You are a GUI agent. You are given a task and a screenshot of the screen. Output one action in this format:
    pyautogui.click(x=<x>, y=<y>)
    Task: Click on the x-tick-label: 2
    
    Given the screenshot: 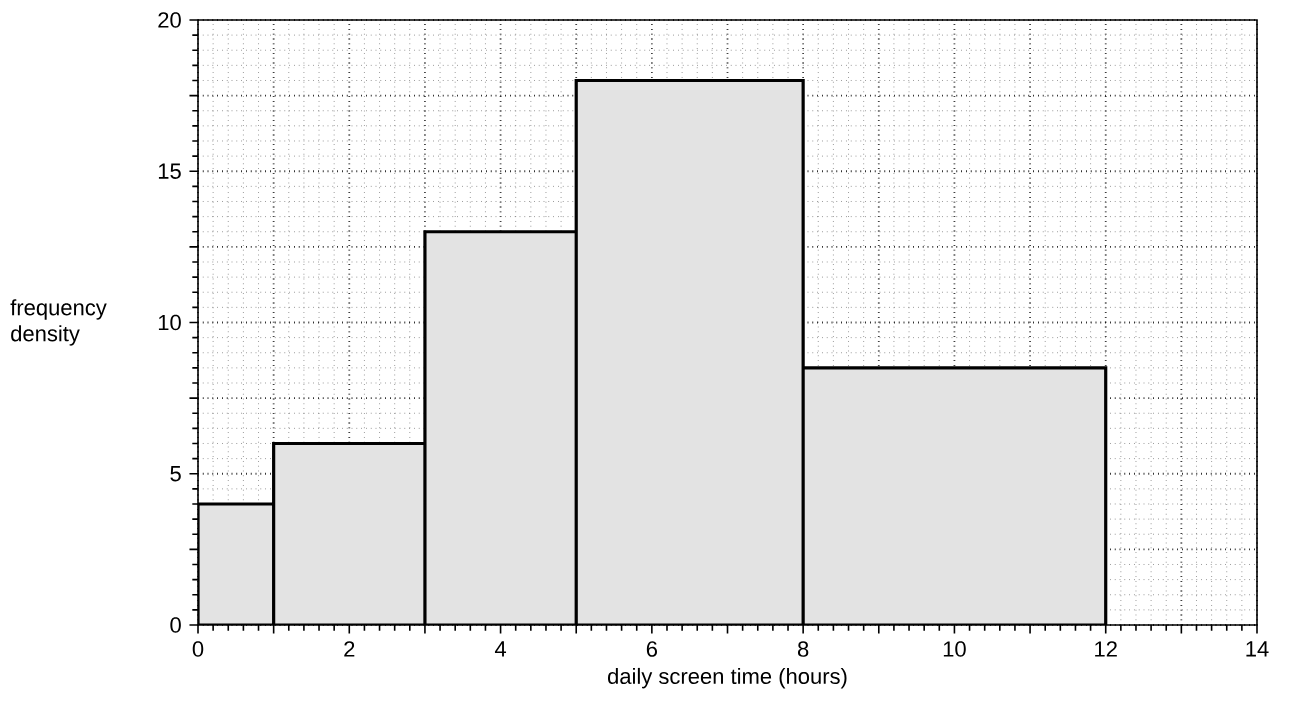 What is the action you would take?
    pyautogui.click(x=349, y=649)
    